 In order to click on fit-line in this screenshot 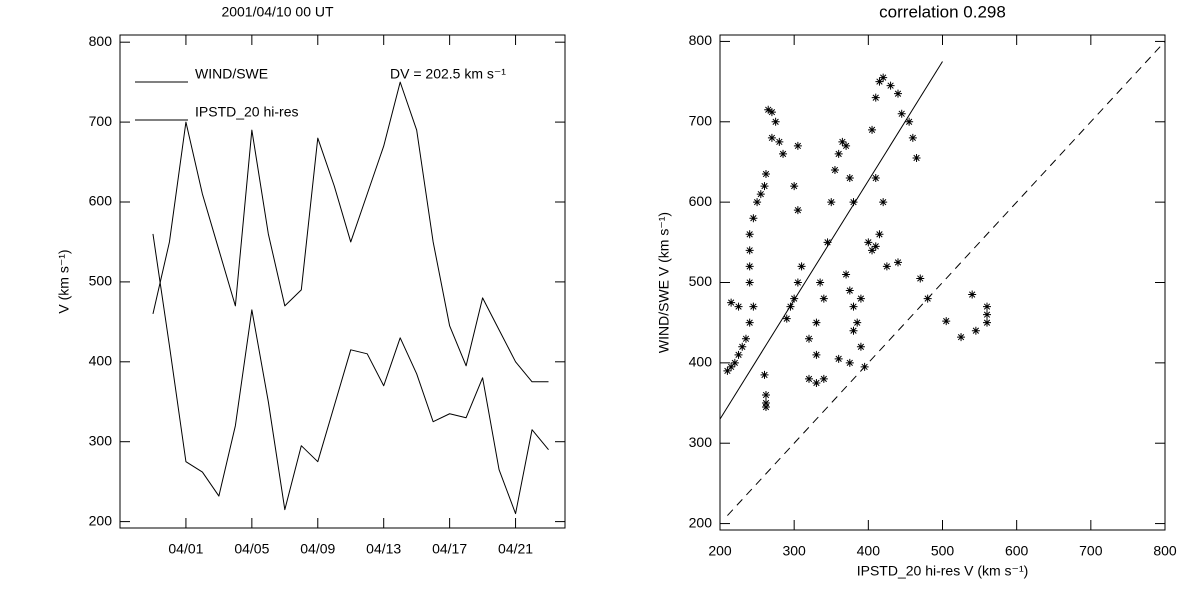, I will do `click(831, 240)`.